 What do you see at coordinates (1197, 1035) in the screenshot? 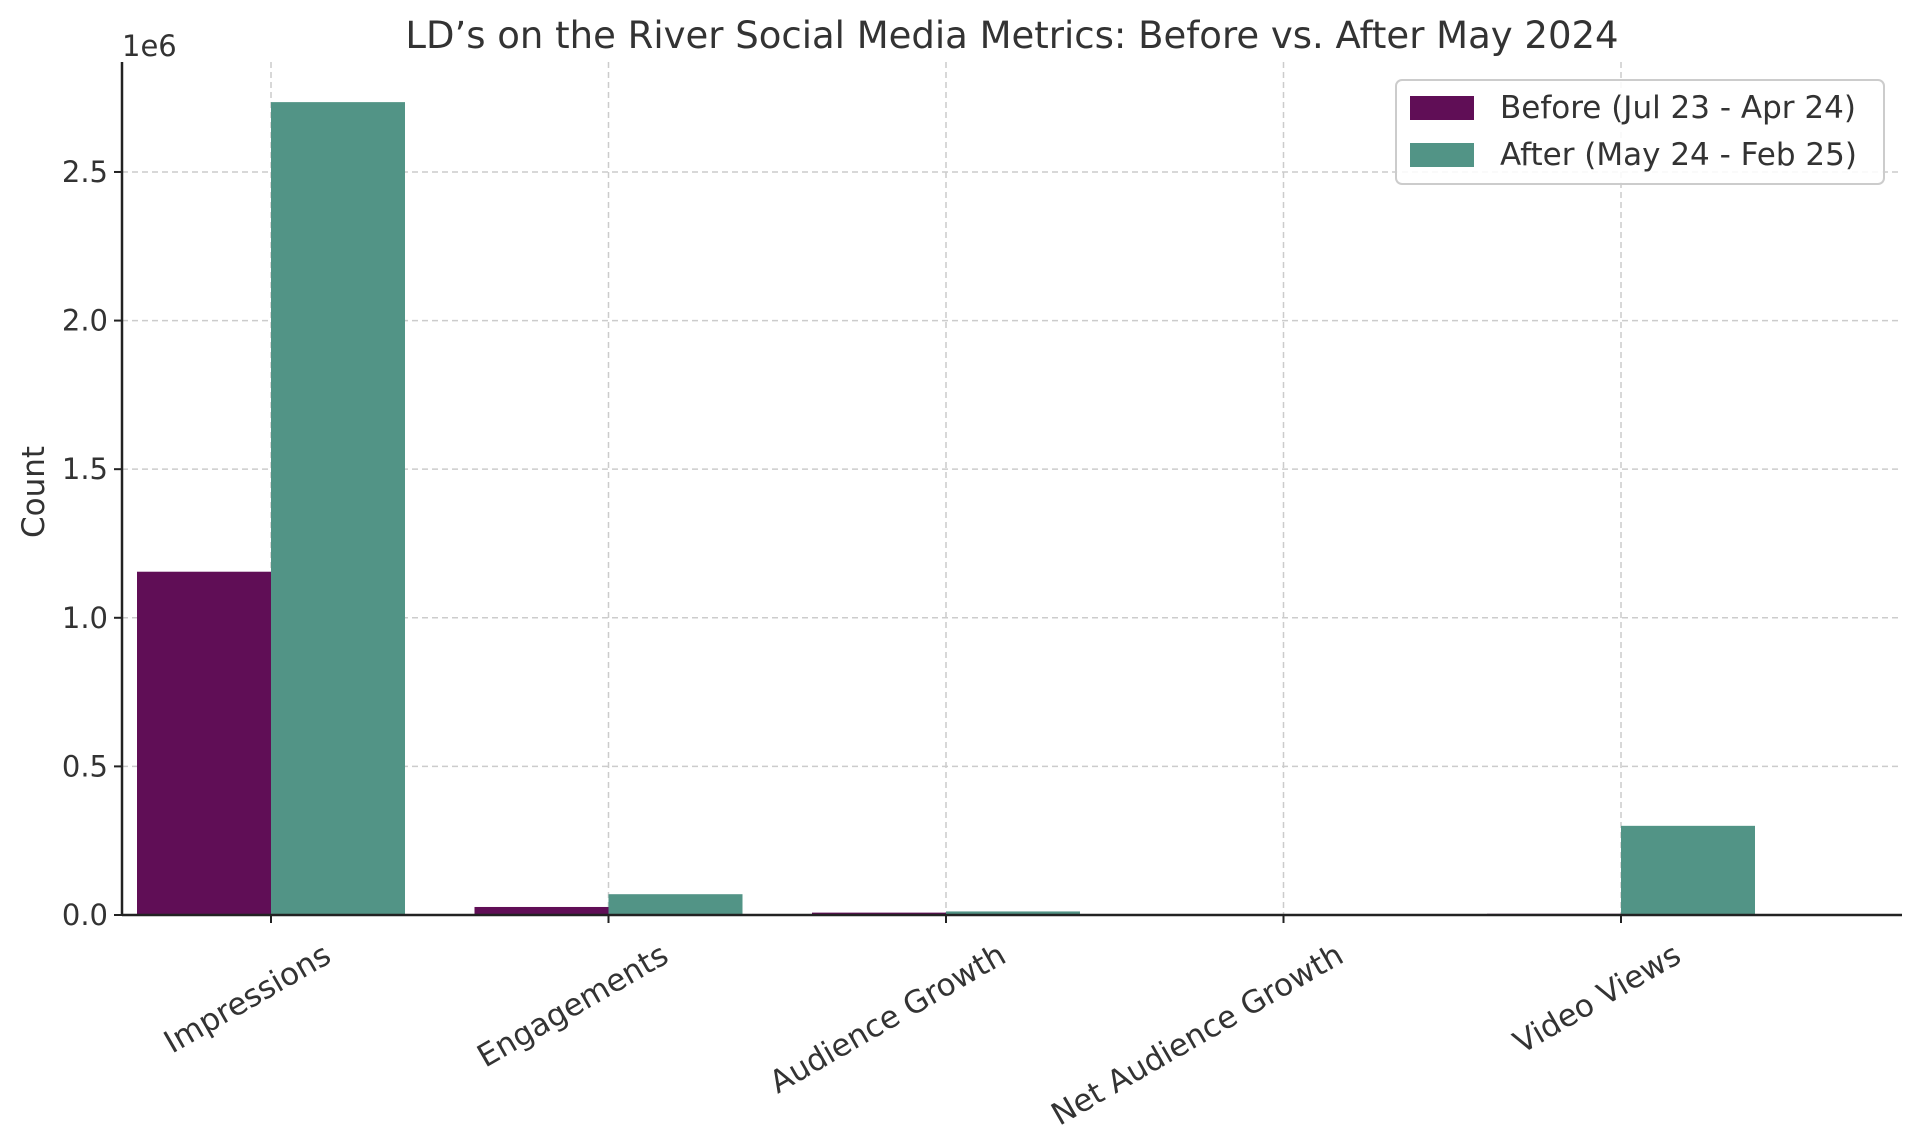
I see `x-tick-label: Net Audience Growth` at bounding box center [1197, 1035].